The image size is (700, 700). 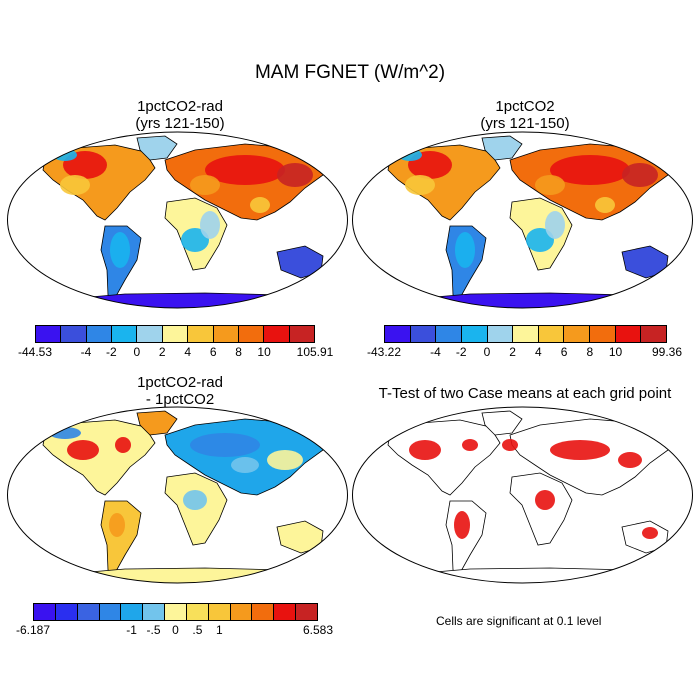 I want to click on colorbar-difference, so click(x=175, y=612).